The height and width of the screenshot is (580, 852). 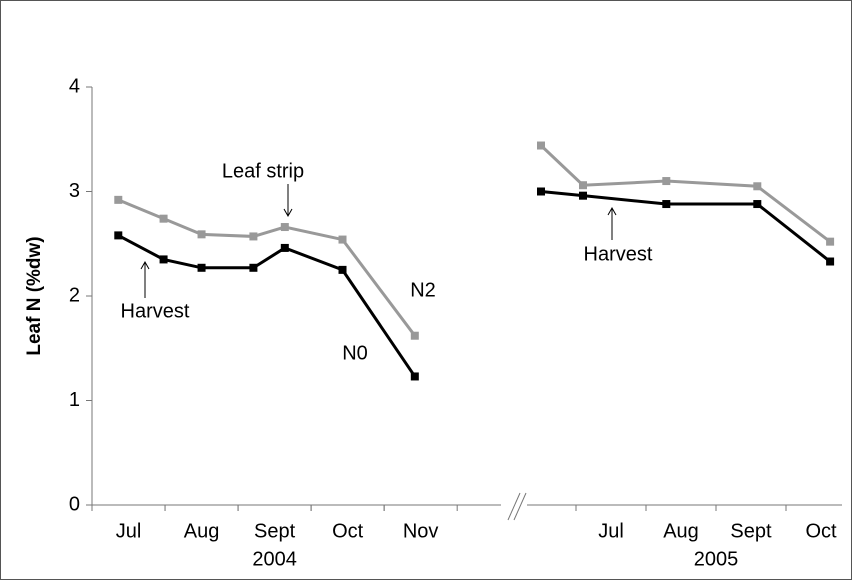 I want to click on y-tick-label: 4, so click(x=74, y=86).